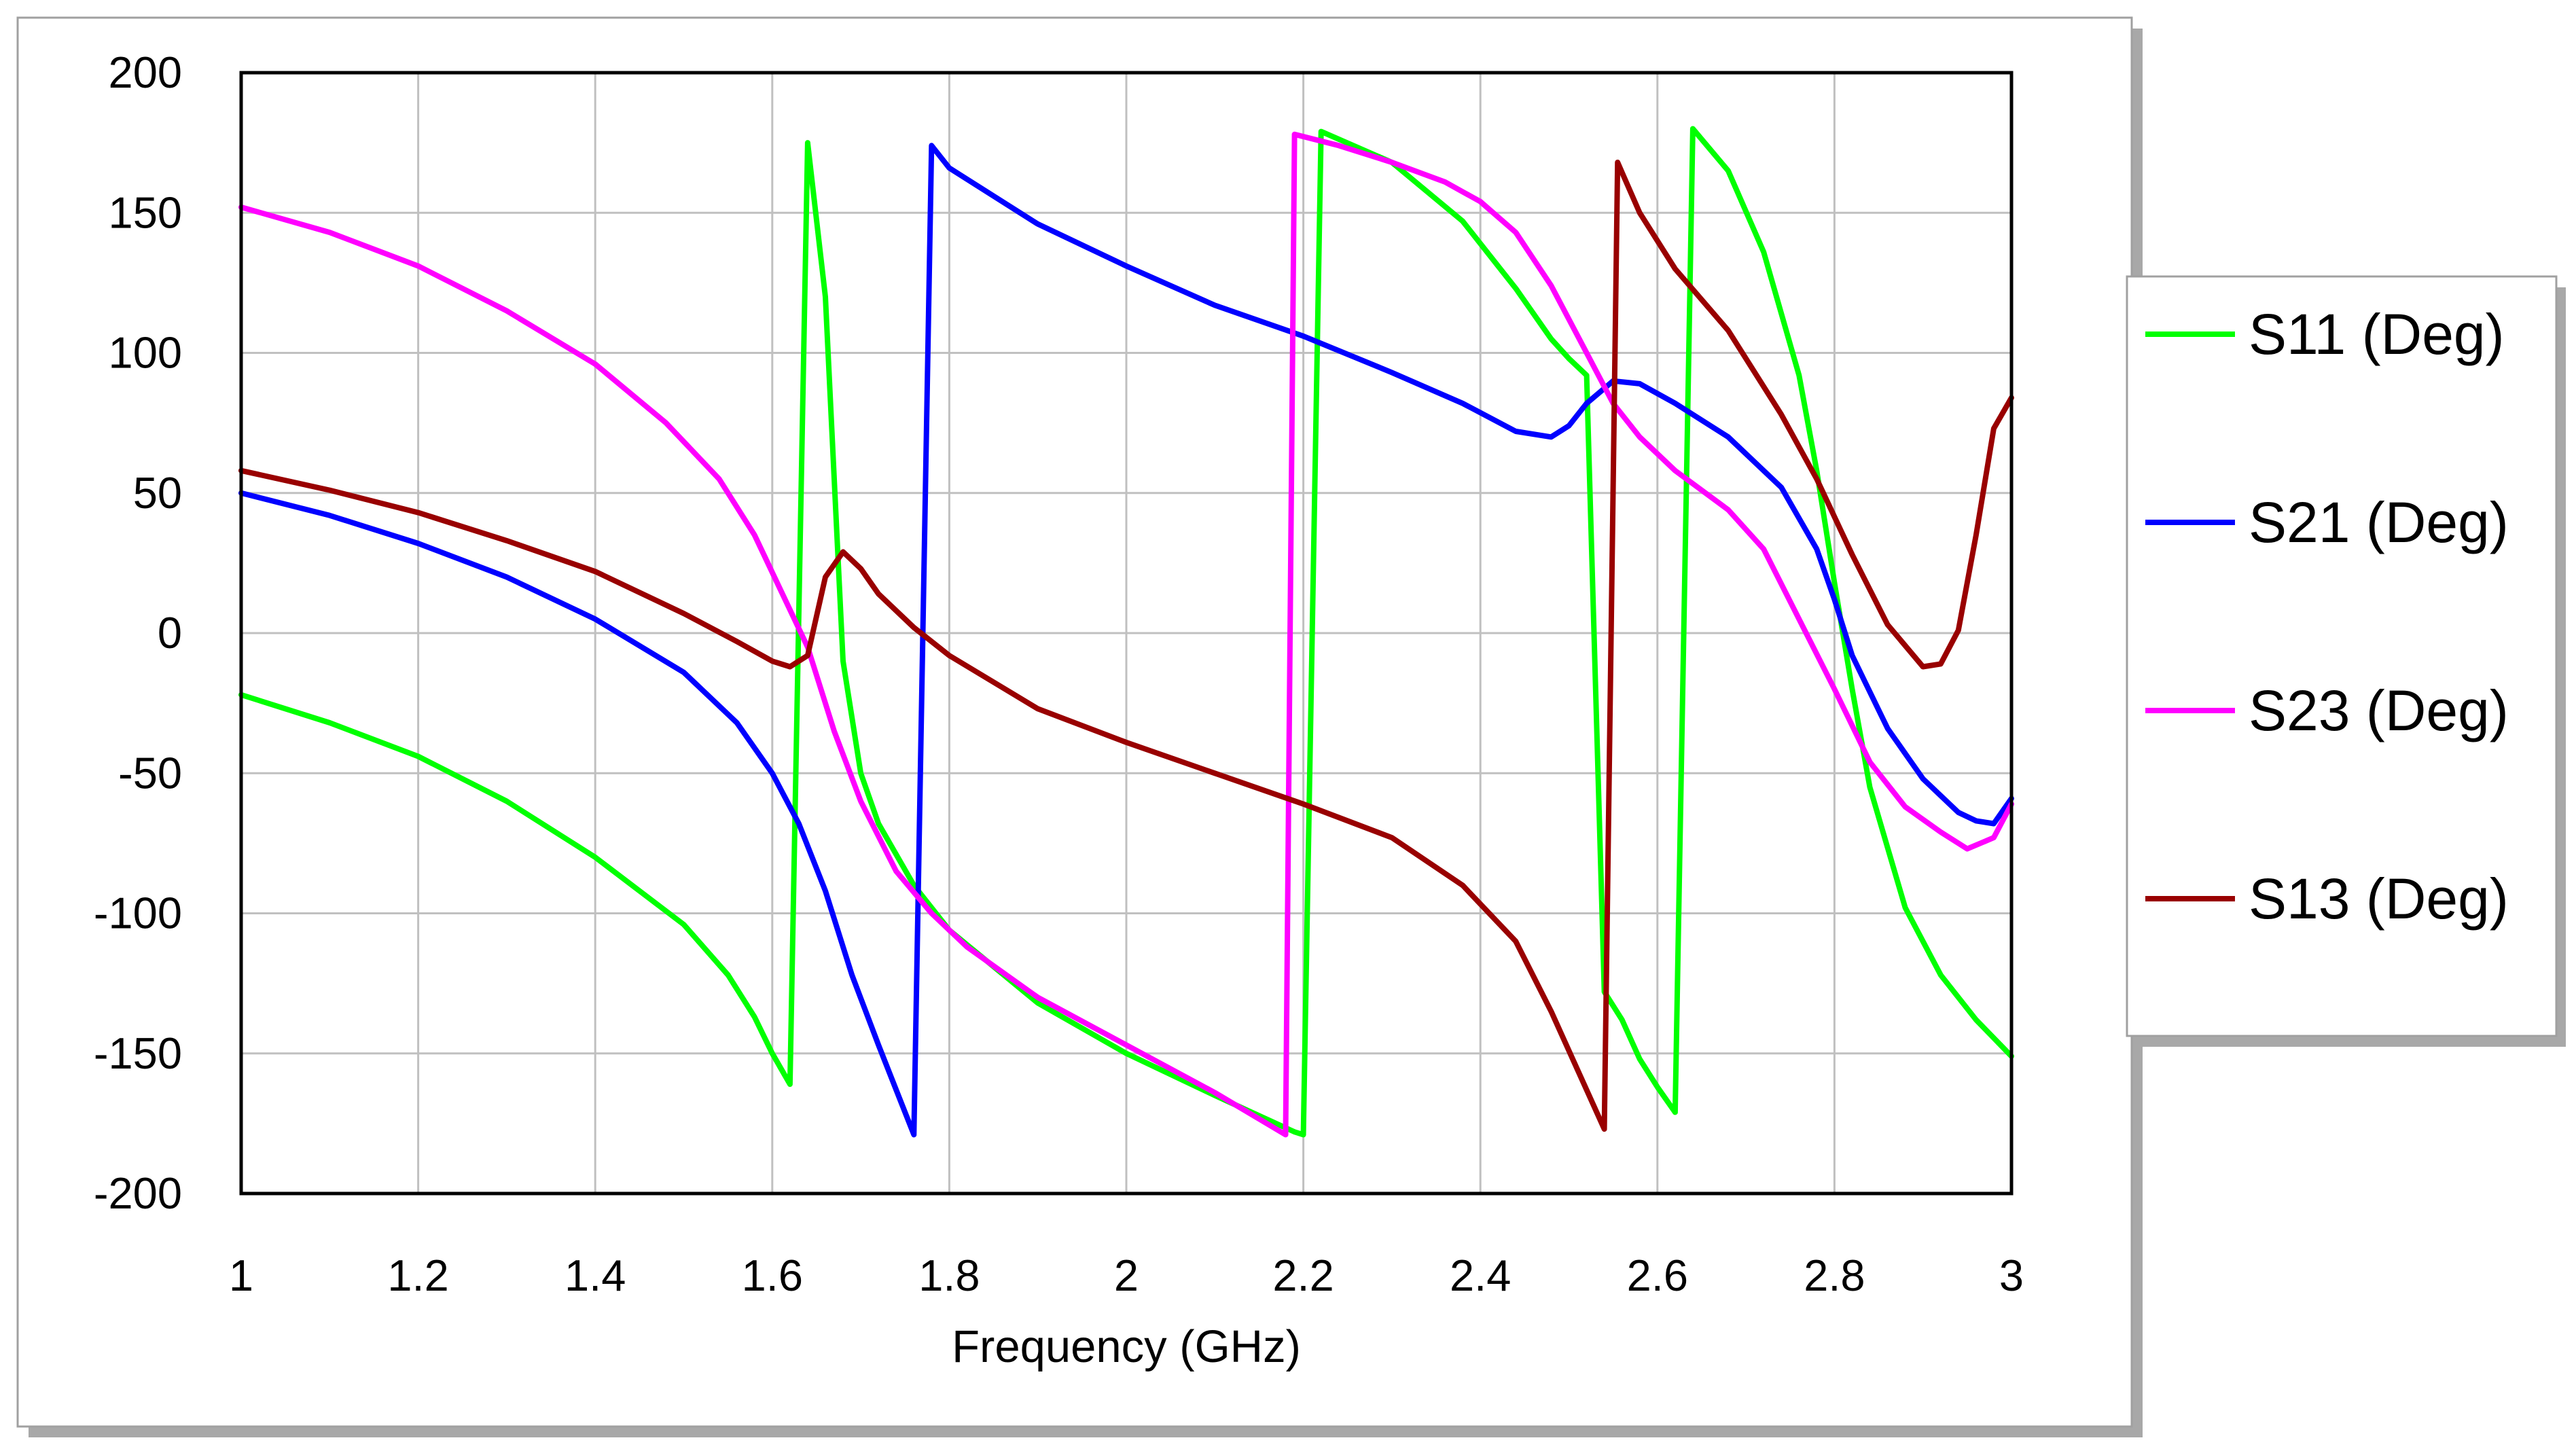 Image resolution: width=2576 pixels, height=1453 pixels. What do you see at coordinates (2327, 616) in the screenshot?
I see `legend: S11 (Deg) S21 (Deg) S23 (Deg) S13 (Deg)` at bounding box center [2327, 616].